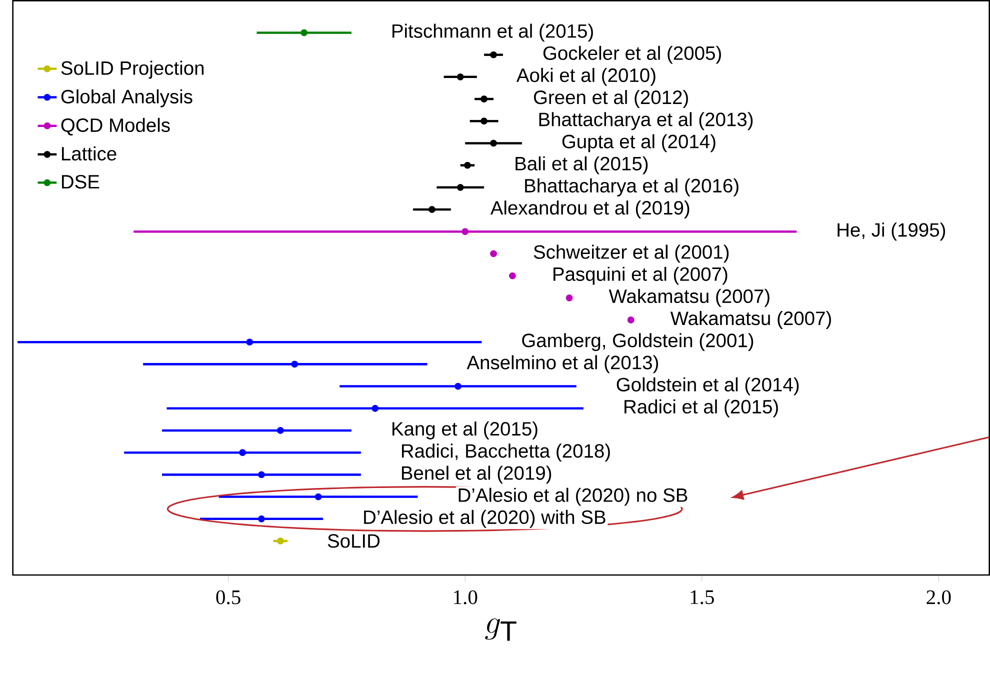  What do you see at coordinates (582, 165) in the screenshot?
I see `y-tick-label: Bali et al (2015)` at bounding box center [582, 165].